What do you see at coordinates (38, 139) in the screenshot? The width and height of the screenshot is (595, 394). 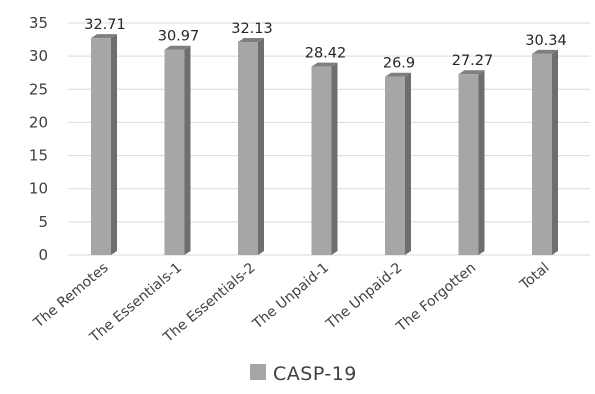 I see `y-axis-ticks: 0 5 10 15 20 25 30 35` at bounding box center [38, 139].